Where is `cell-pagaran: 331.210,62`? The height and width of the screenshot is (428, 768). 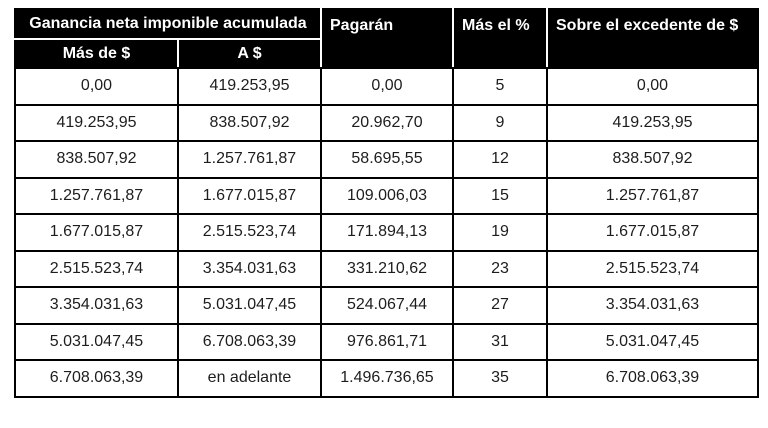 cell-pagaran: 331.210,62 is located at coordinates (387, 268).